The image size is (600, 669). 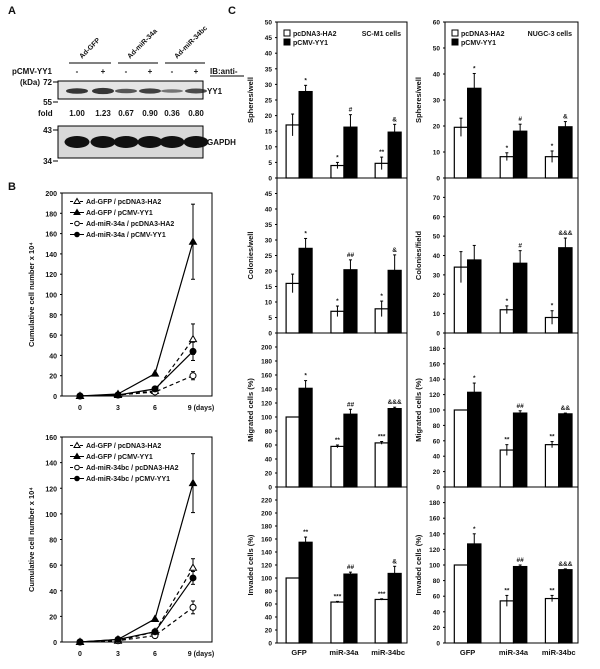 I want to click on y-tick-label: 45, so click(x=269, y=38).